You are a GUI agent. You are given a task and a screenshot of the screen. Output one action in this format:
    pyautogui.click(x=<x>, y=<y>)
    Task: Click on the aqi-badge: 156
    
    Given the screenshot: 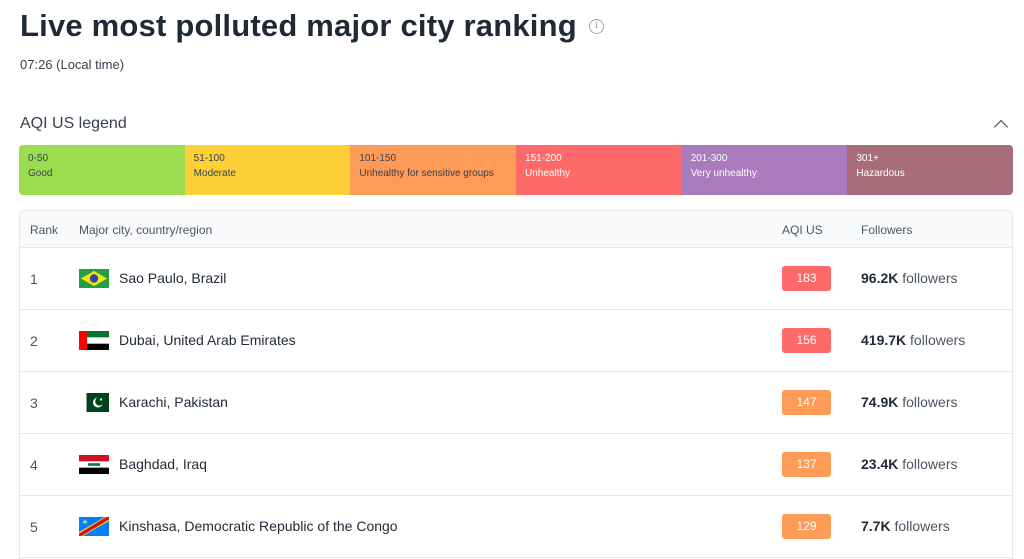 What is the action you would take?
    pyautogui.click(x=806, y=340)
    